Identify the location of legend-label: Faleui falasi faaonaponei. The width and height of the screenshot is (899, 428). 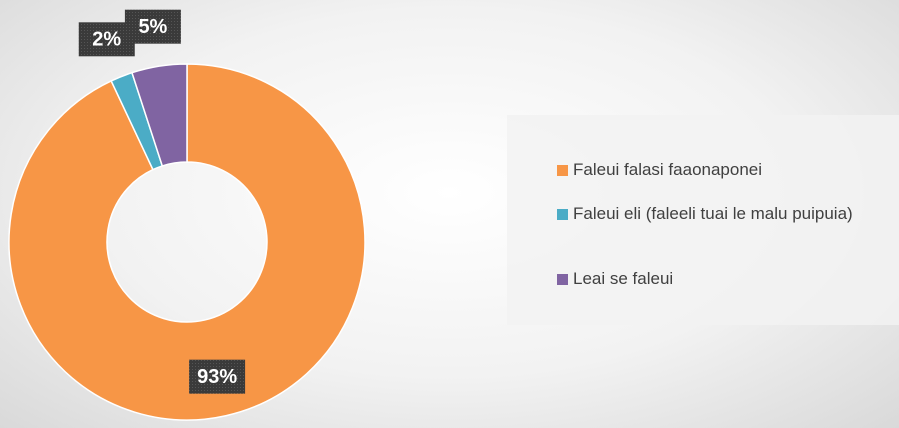
(668, 169).